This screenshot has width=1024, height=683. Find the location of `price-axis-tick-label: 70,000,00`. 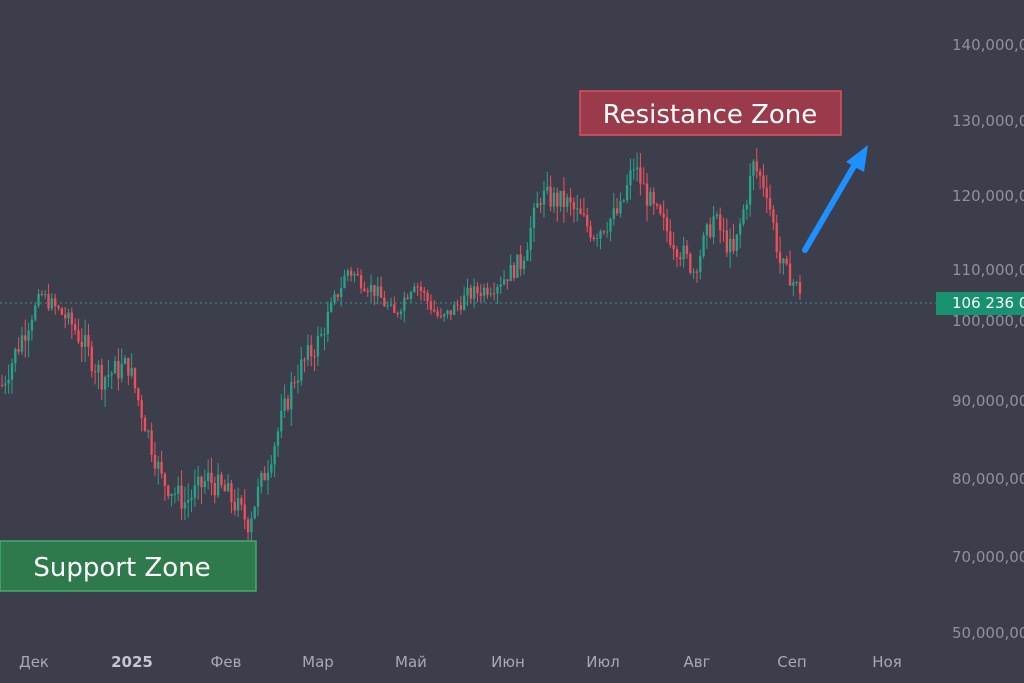

price-axis-tick-label: 70,000,00 is located at coordinates (988, 557).